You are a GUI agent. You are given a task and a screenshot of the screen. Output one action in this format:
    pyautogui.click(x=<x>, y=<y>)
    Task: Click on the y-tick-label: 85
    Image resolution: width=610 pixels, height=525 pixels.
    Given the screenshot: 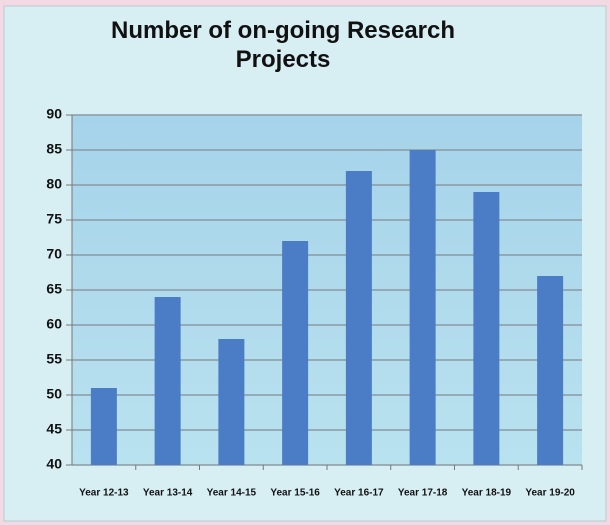 What is the action you would take?
    pyautogui.click(x=54, y=149)
    